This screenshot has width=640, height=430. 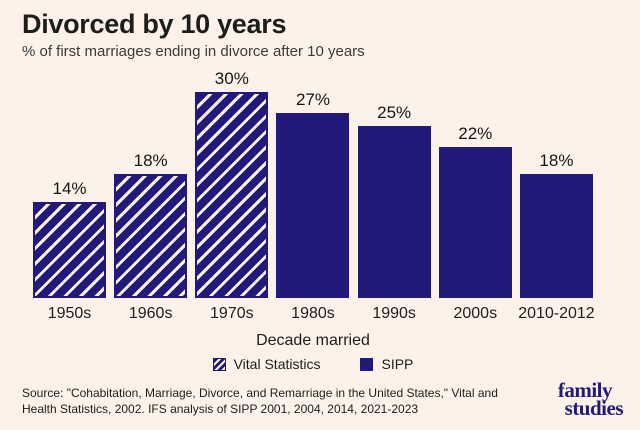 I want to click on bar-2010-2012, so click(x=556, y=236).